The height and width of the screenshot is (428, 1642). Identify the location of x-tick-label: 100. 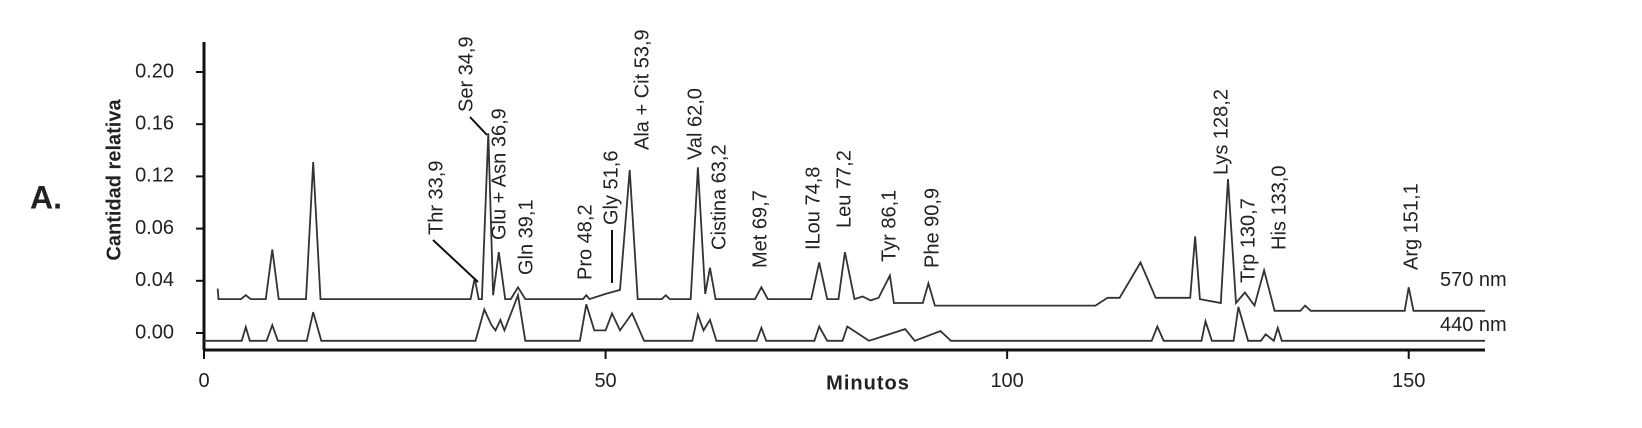
(1006, 381).